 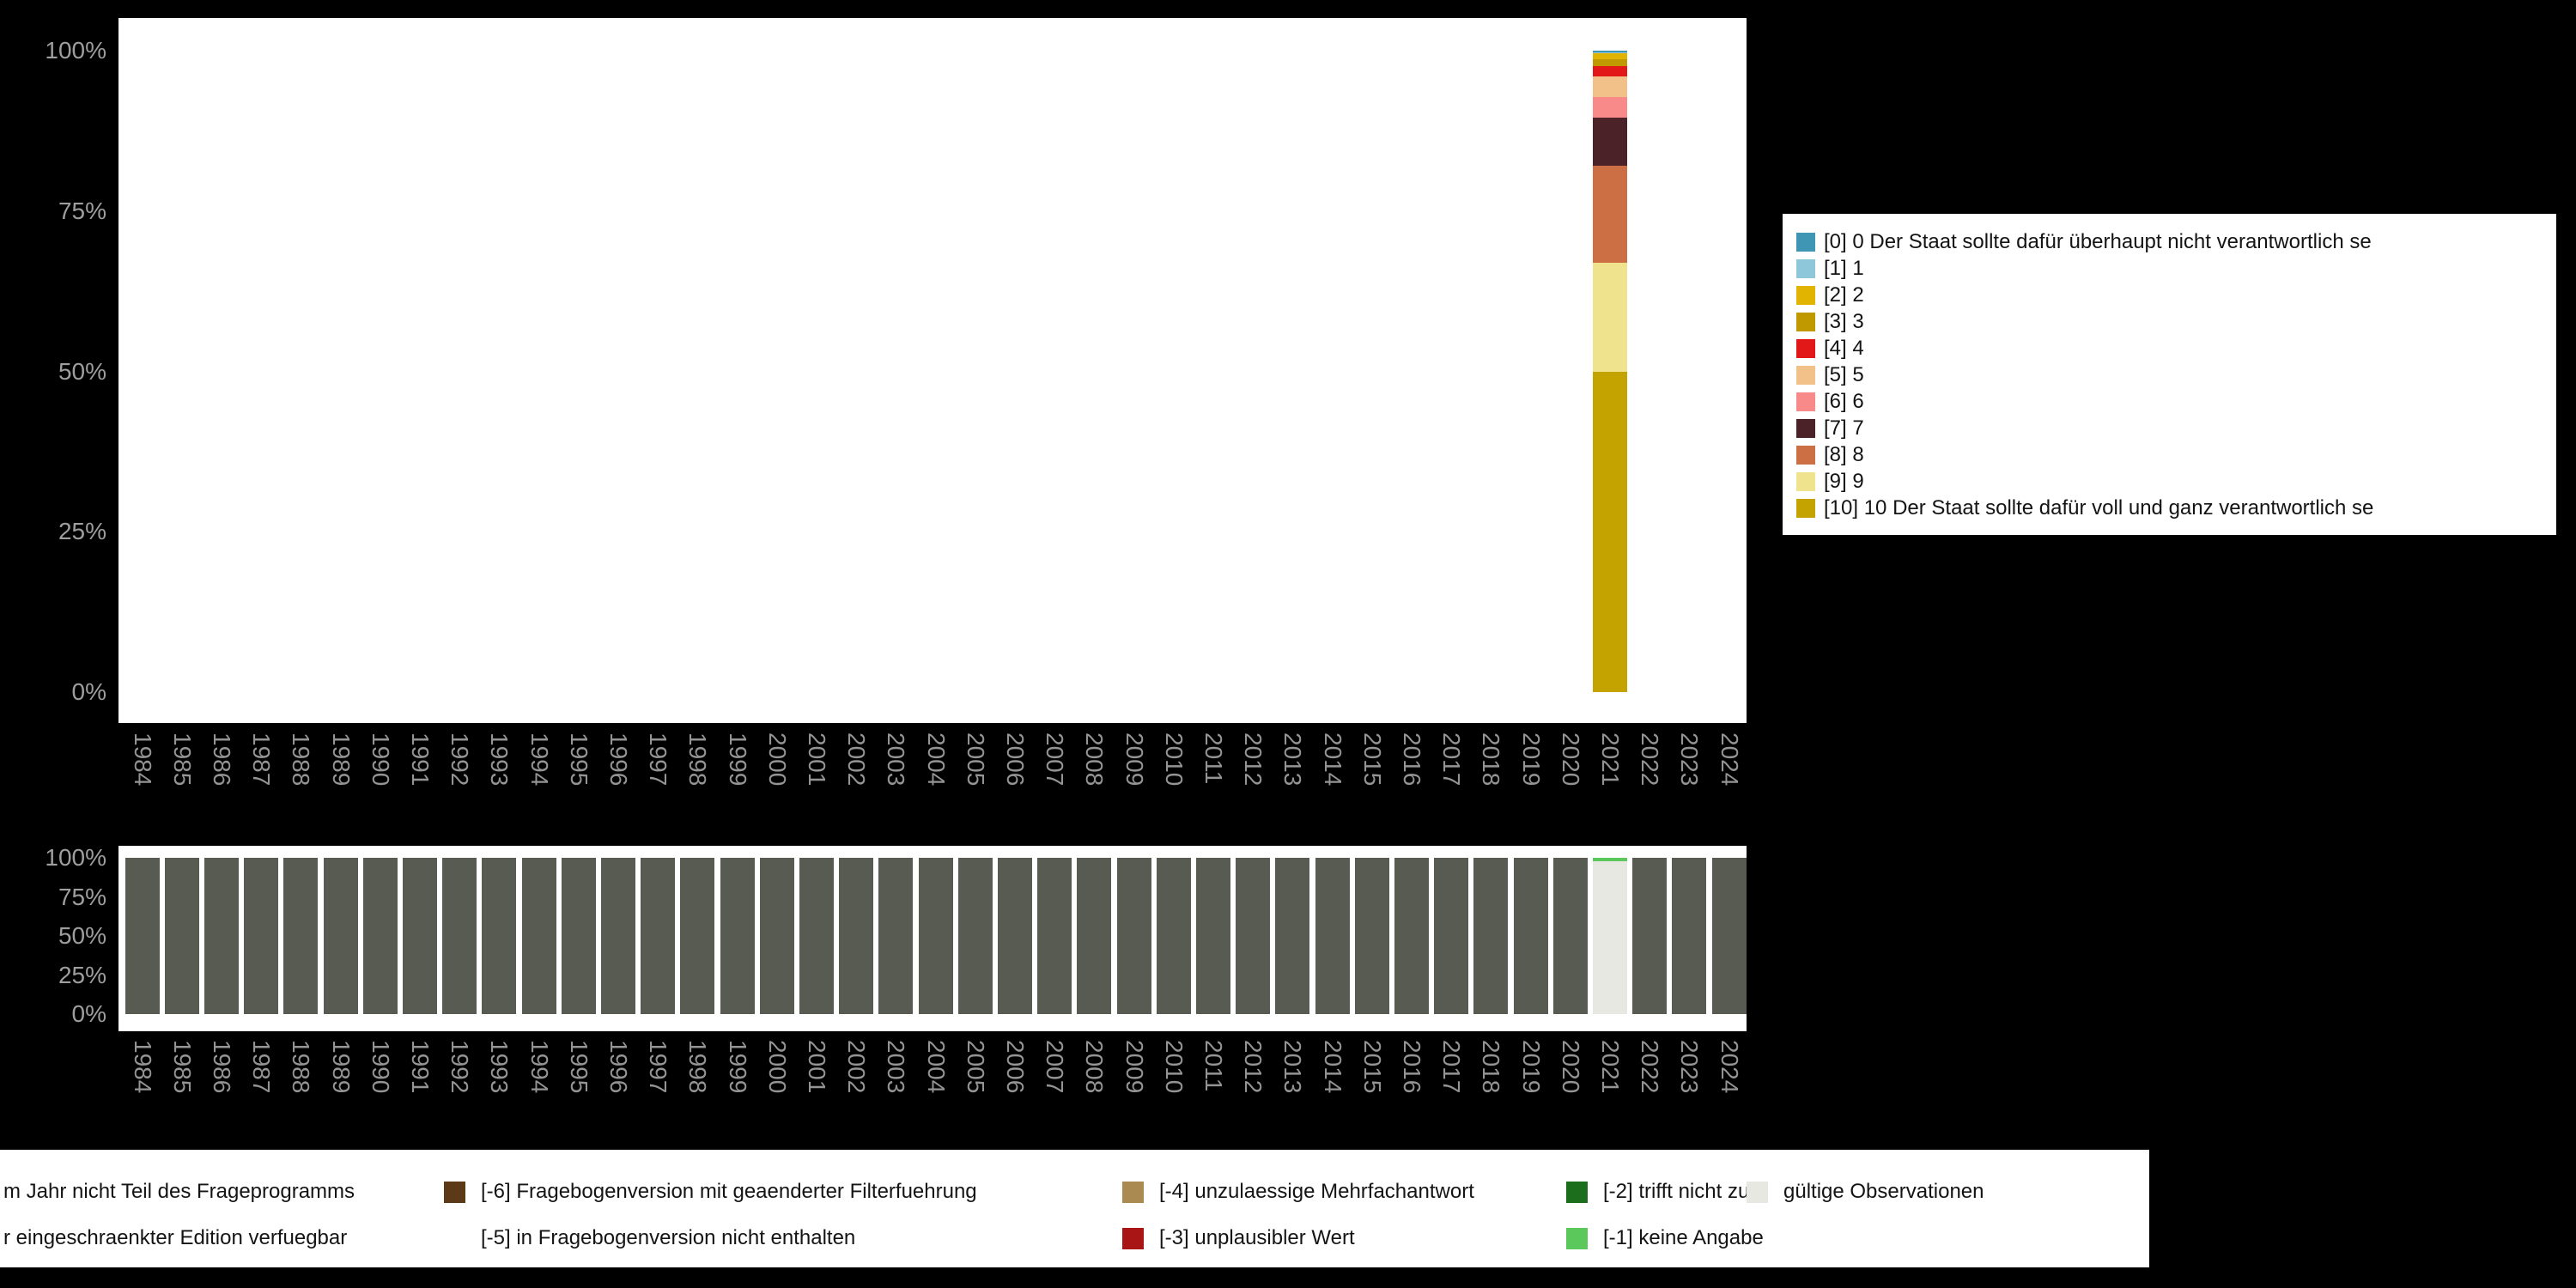 I want to click on stacked-bar-2012, so click(x=1254, y=936).